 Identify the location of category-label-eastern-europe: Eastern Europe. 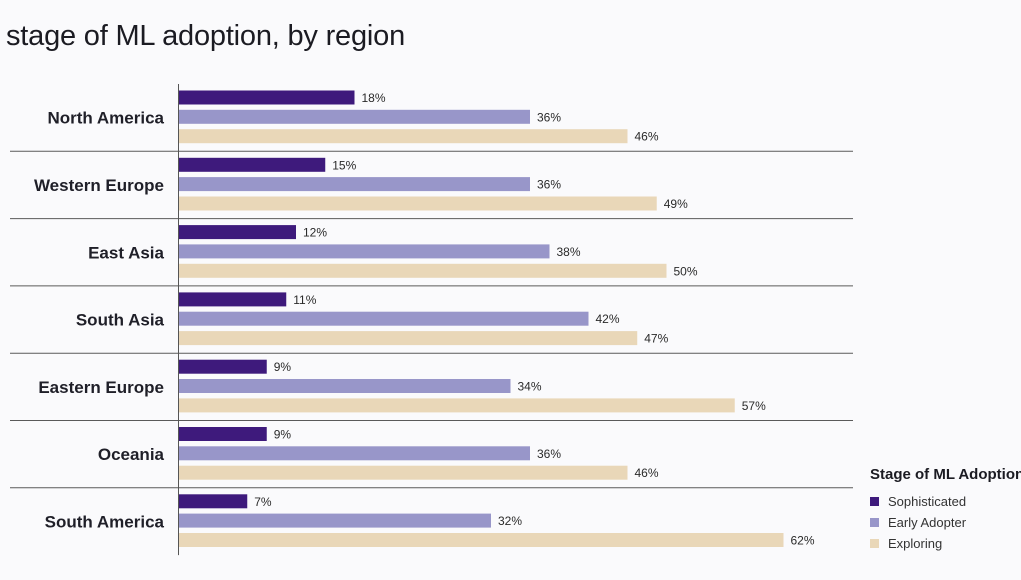
(101, 387).